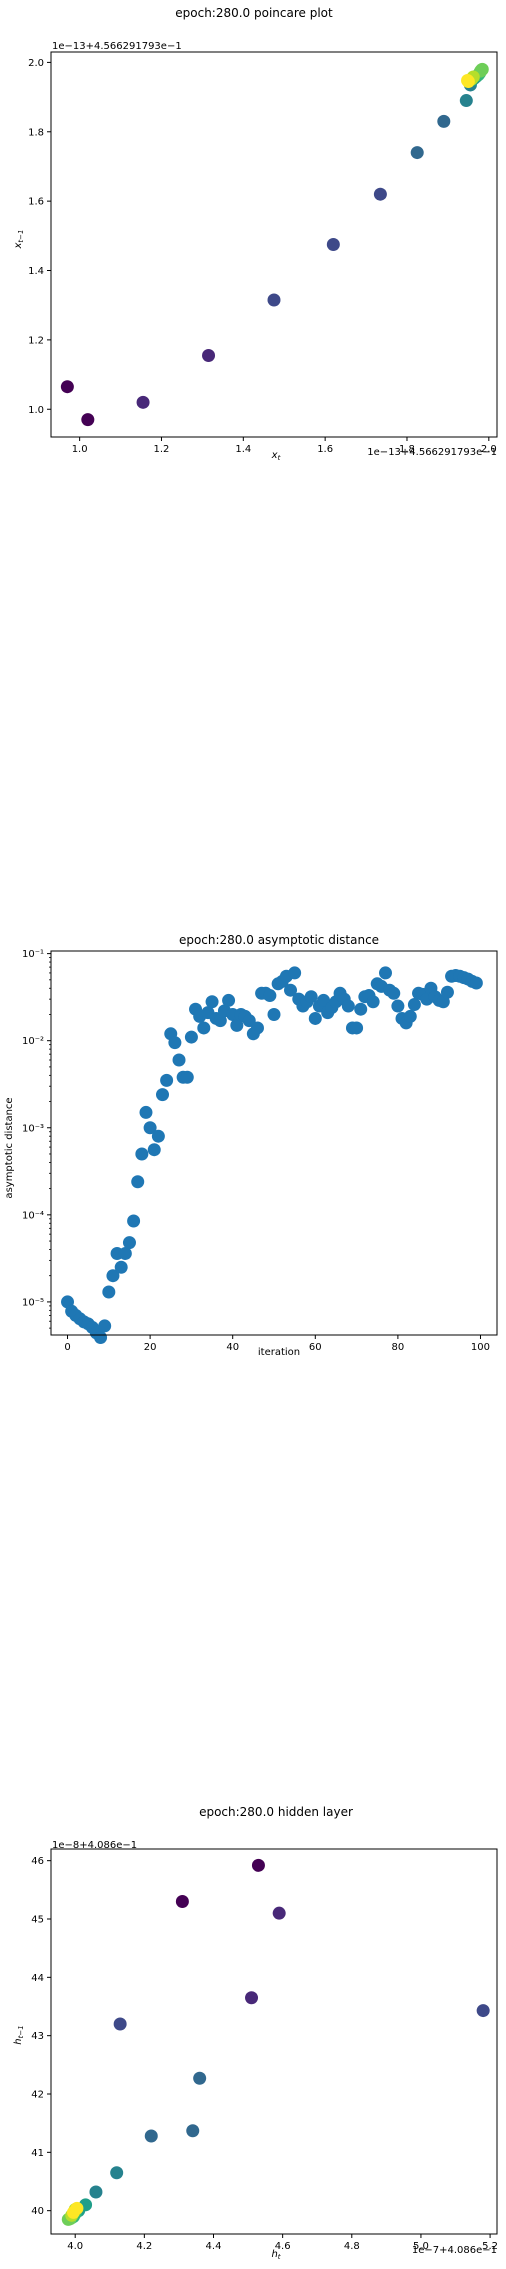 Image resolution: width=506 pixels, height=2269 pixels. What do you see at coordinates (67, 1347) in the screenshot?
I see `x-tick-label: 0` at bounding box center [67, 1347].